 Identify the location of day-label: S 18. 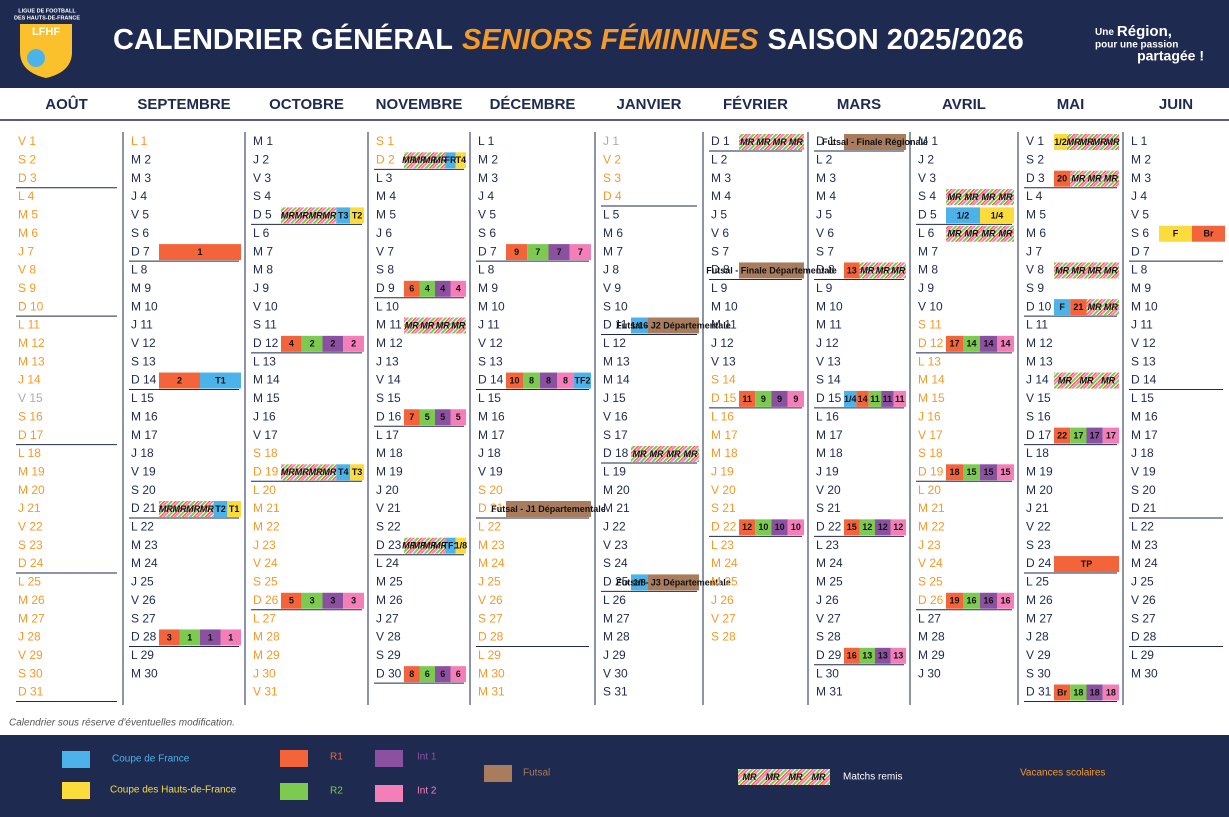
(265, 453).